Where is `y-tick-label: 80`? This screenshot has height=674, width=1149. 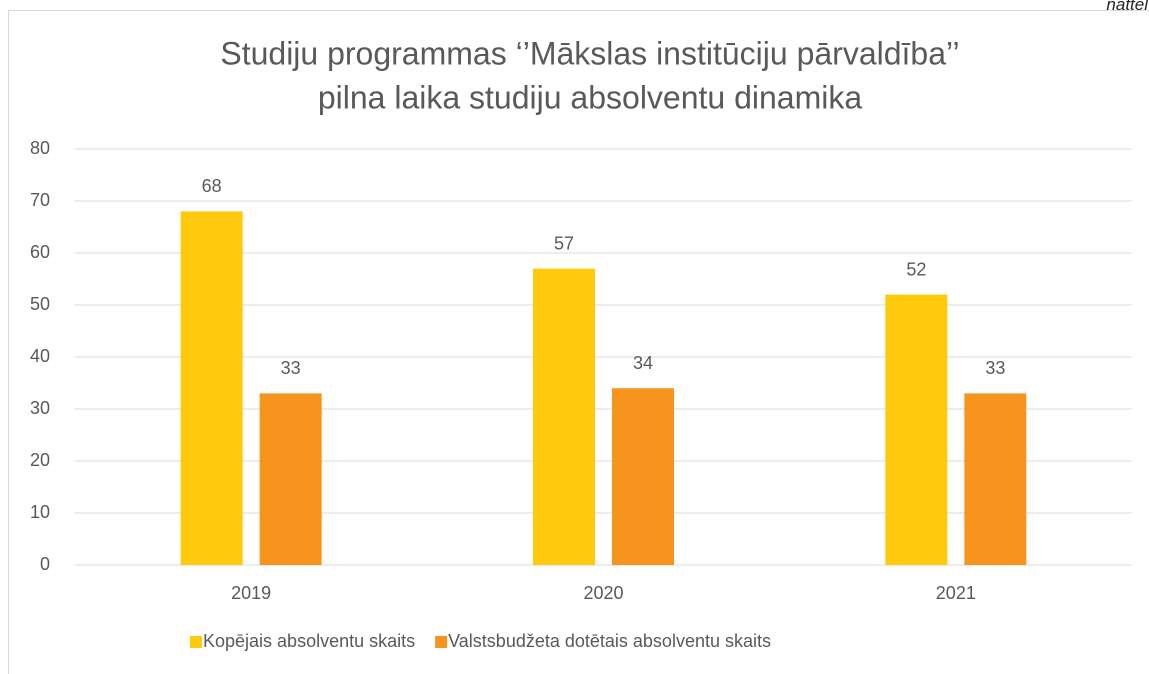
y-tick-label: 80 is located at coordinates (40, 148).